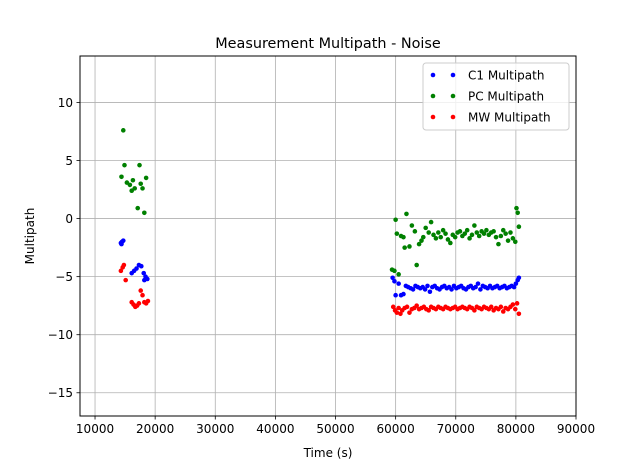  What do you see at coordinates (155, 429) in the screenshot?
I see `x-tick-label: 20000` at bounding box center [155, 429].